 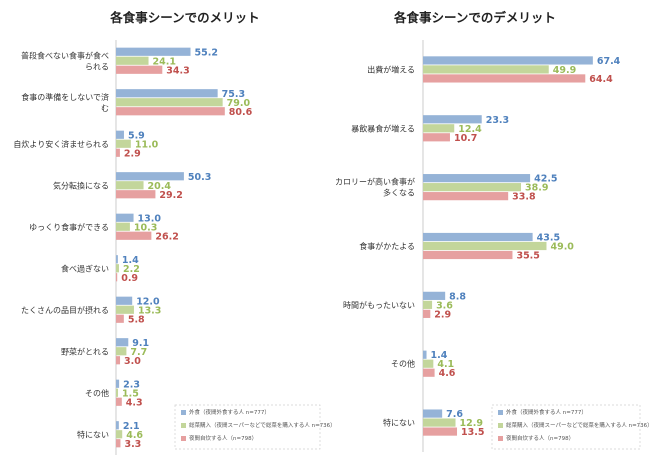 What do you see at coordinates (184, 17) in the screenshot?
I see `chart-title: 各食事シーンでのメリット` at bounding box center [184, 17].